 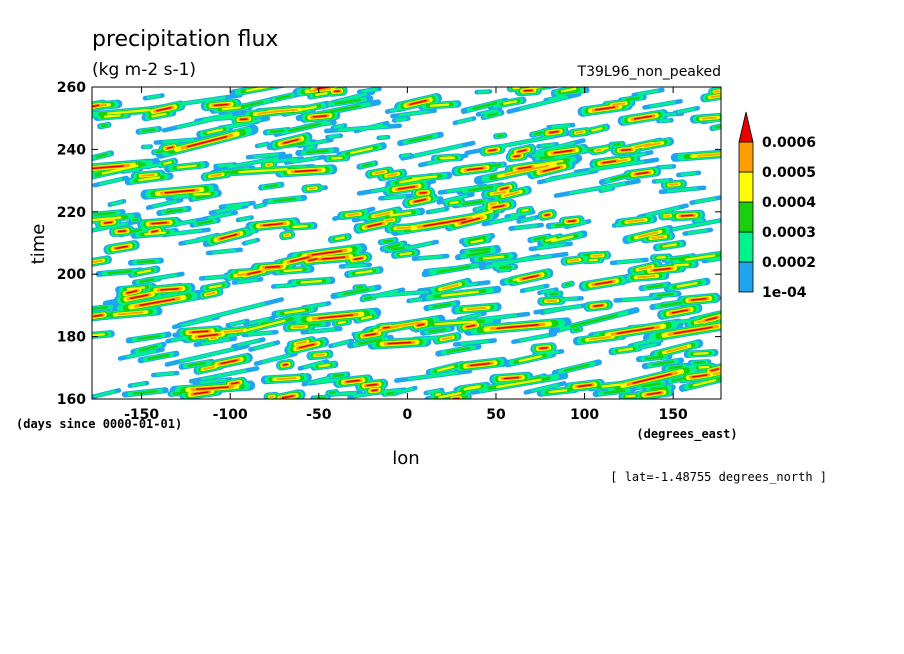 What do you see at coordinates (38, 244) in the screenshot?
I see `y-axis-label: time` at bounding box center [38, 244].